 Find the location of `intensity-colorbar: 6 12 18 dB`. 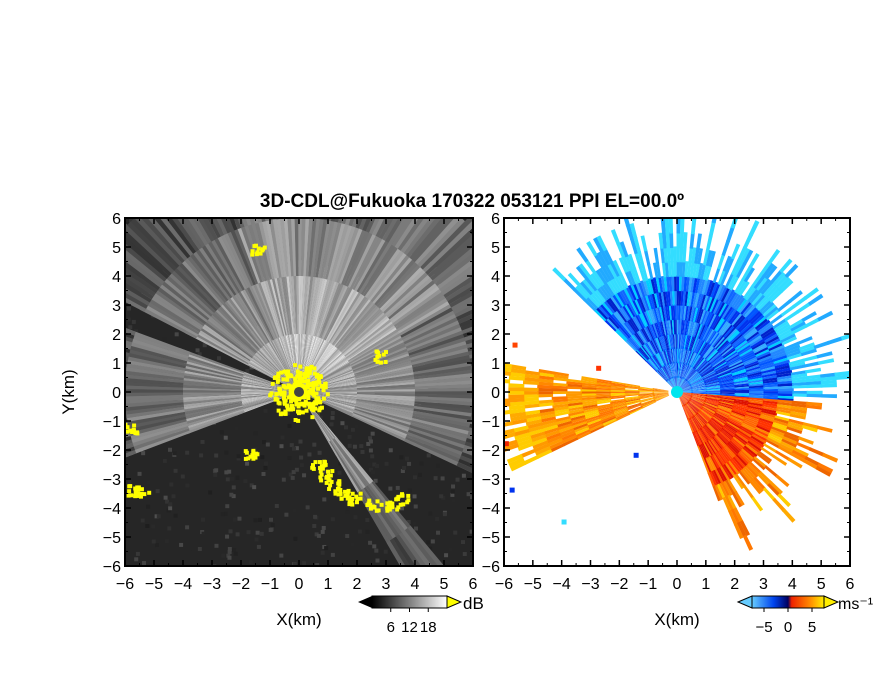

intensity-colorbar: 6 12 18 dB is located at coordinates (421, 615).